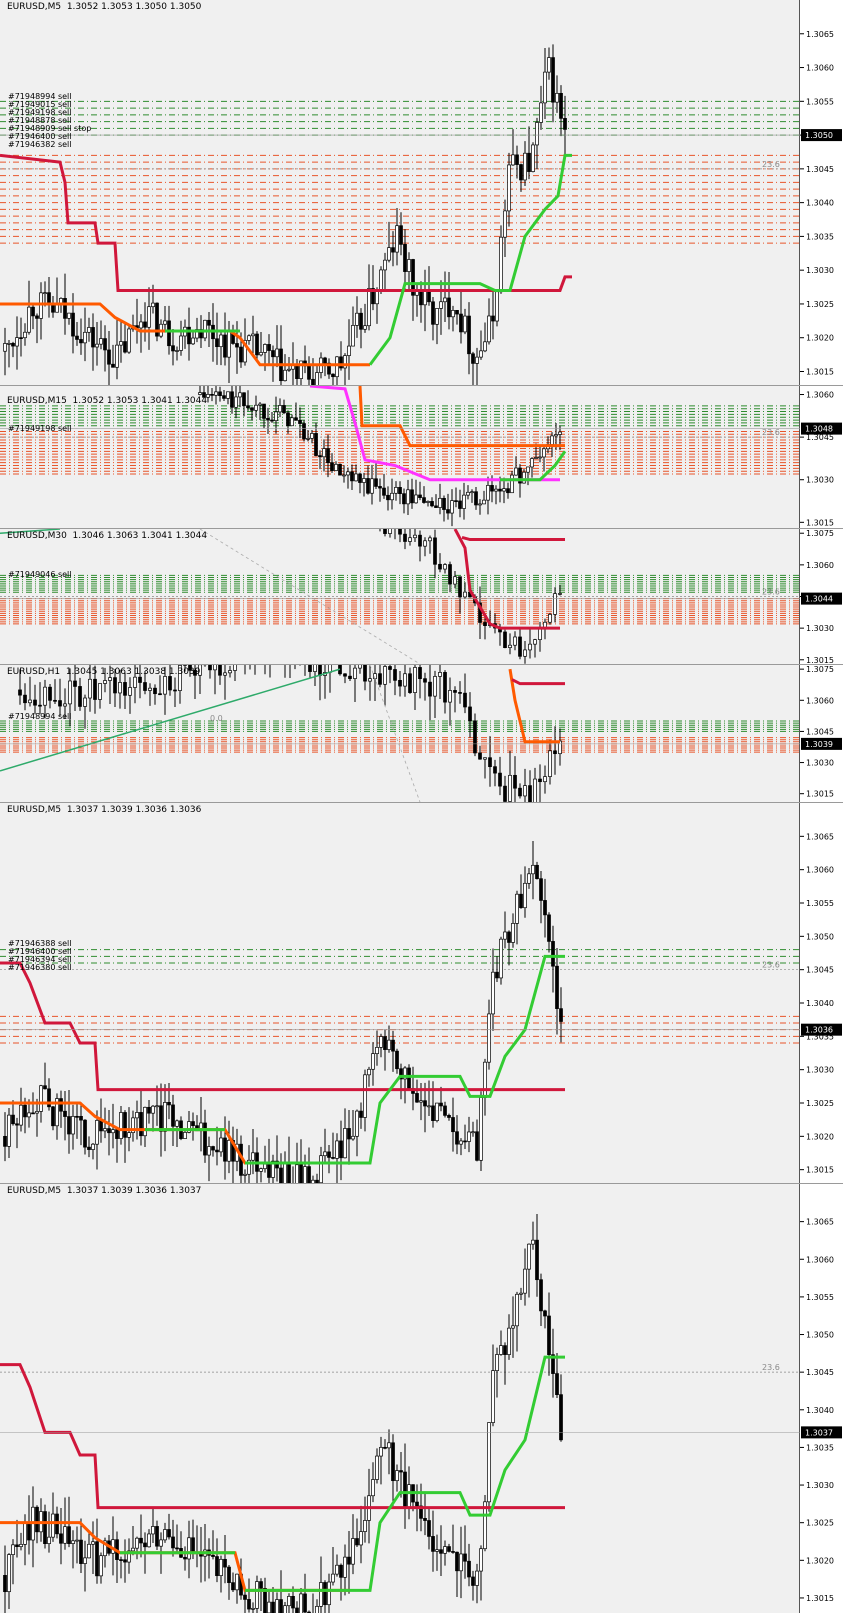 The height and width of the screenshot is (1613, 843). What do you see at coordinates (820, 836) in the screenshot?
I see `axis-tick-label: 1.3065` at bounding box center [820, 836].